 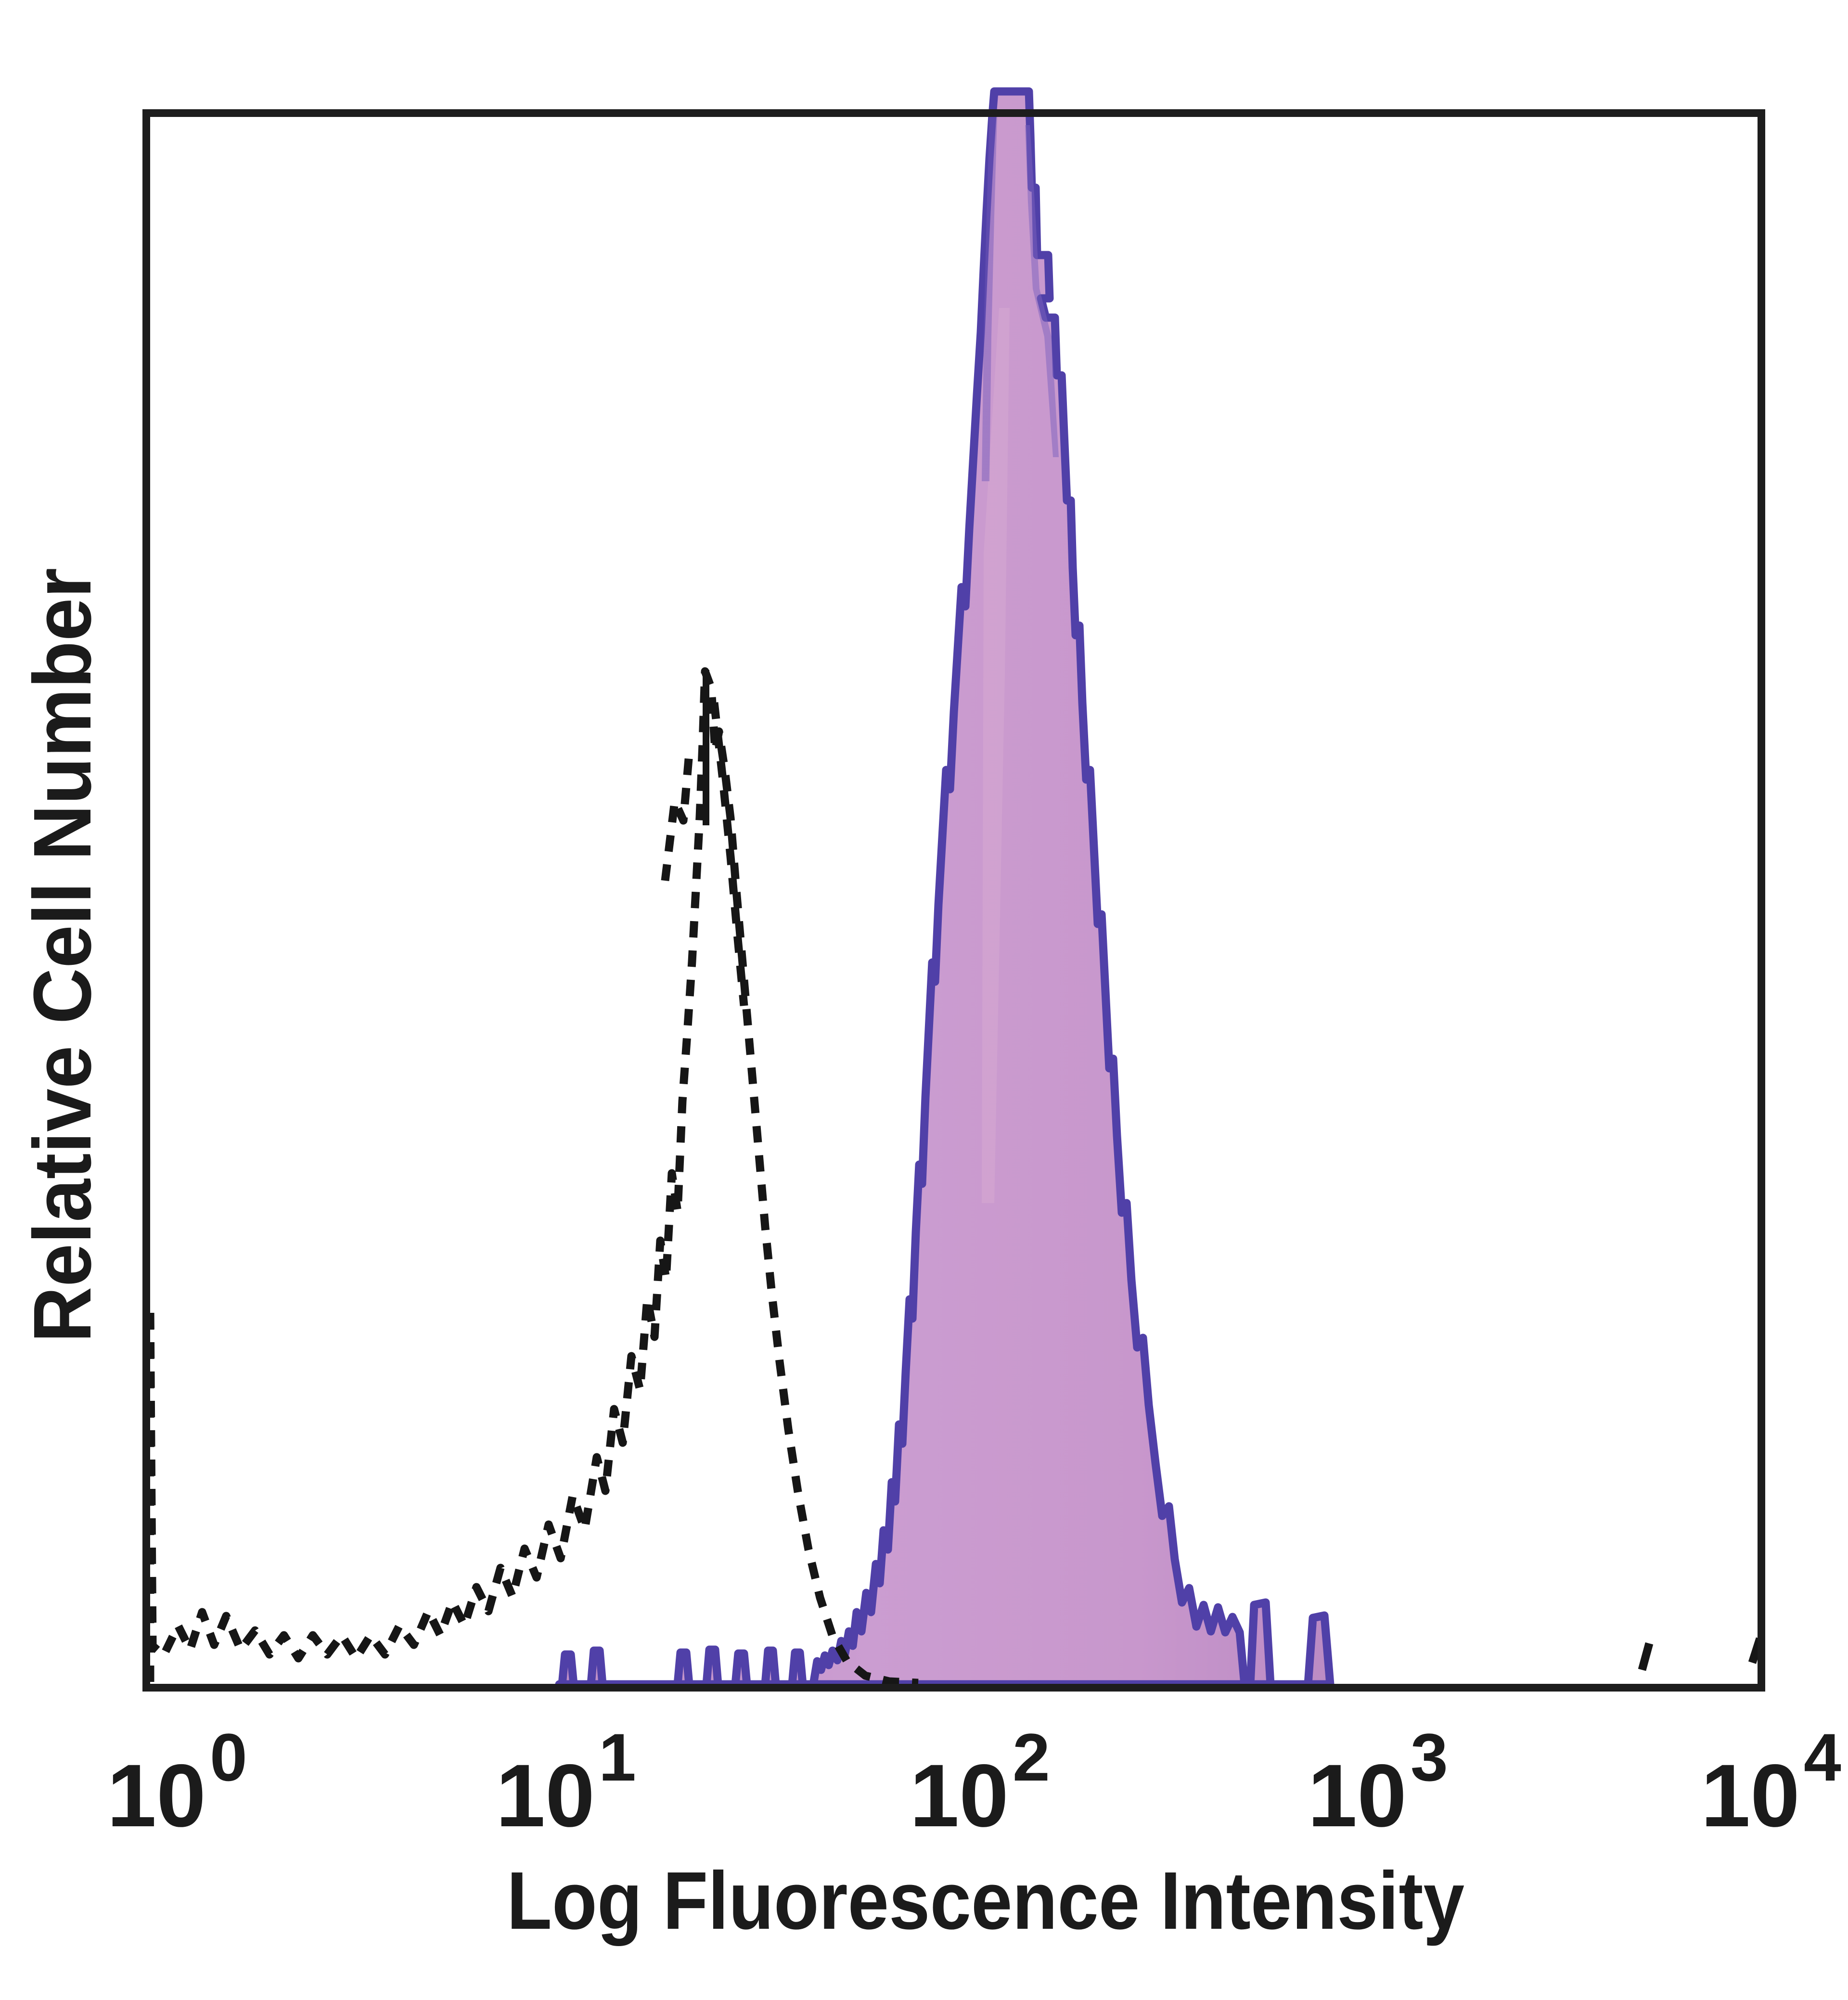 I want to click on x-tick-label-10e1: 10¹, so click(x=566, y=1782).